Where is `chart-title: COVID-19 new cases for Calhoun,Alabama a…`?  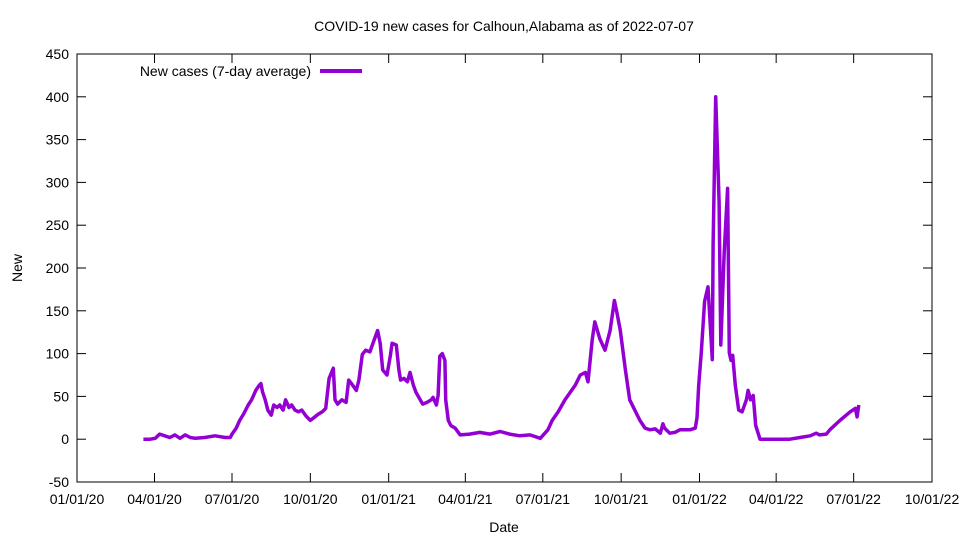
chart-title: COVID-19 new cases for Calhoun,Alabama a… is located at coordinates (504, 26).